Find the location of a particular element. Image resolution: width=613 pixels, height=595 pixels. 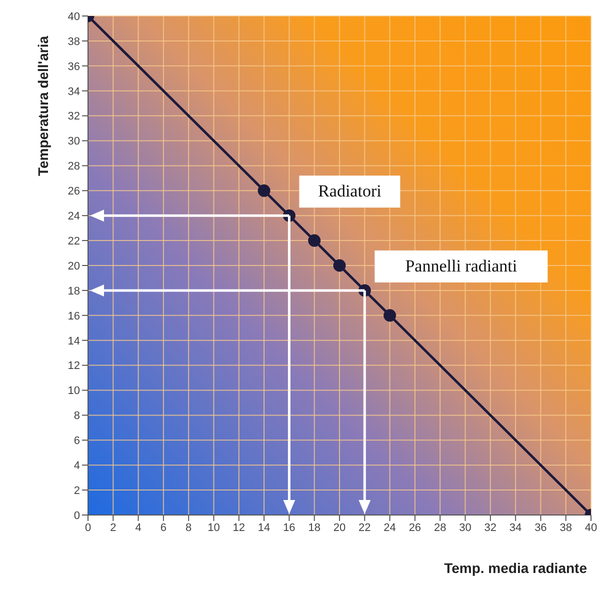

x-tick-label: 34 is located at coordinates (515, 528).